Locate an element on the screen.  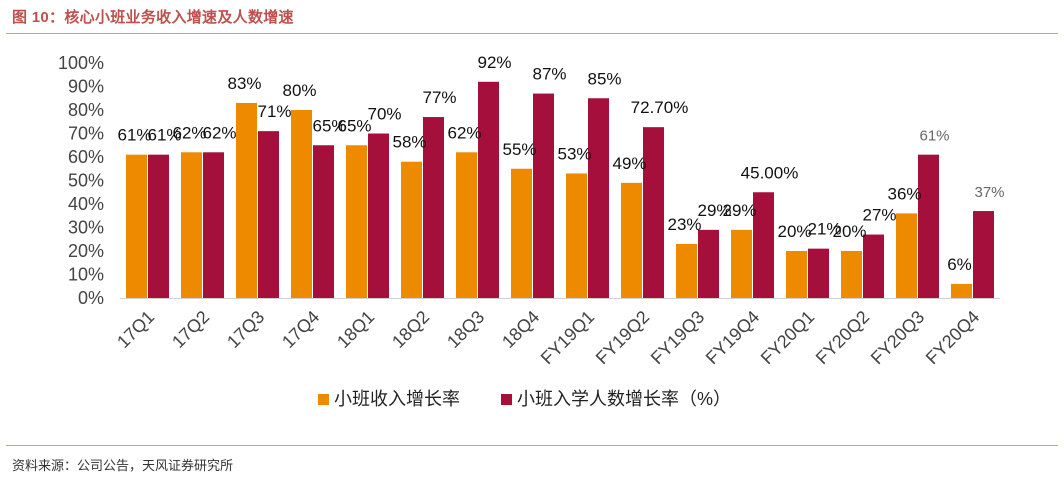
x-tick-label: 18Q4 is located at coordinates (520, 329).